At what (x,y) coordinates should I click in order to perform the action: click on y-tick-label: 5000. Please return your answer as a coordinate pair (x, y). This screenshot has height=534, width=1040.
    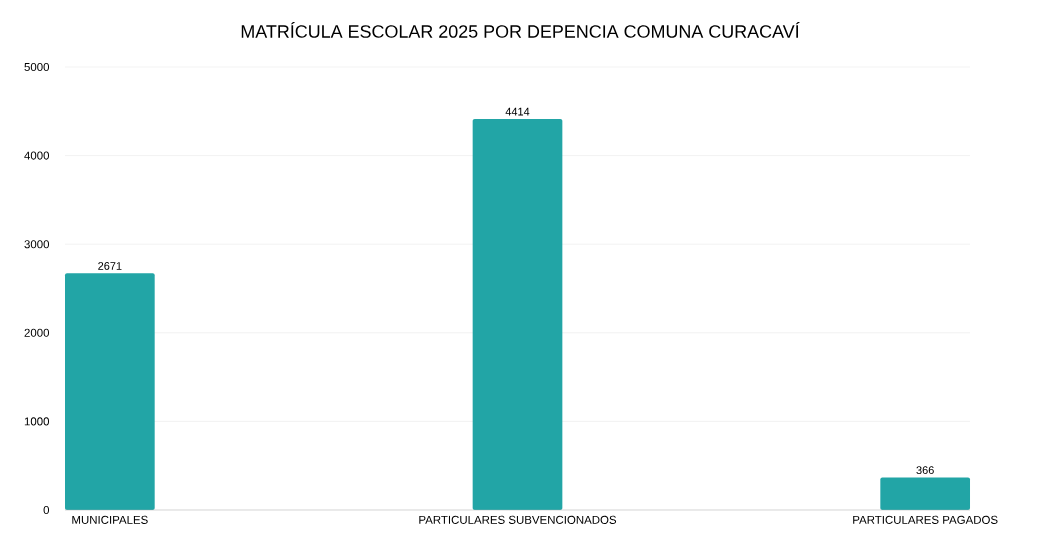
    Looking at the image, I should click on (37, 67).